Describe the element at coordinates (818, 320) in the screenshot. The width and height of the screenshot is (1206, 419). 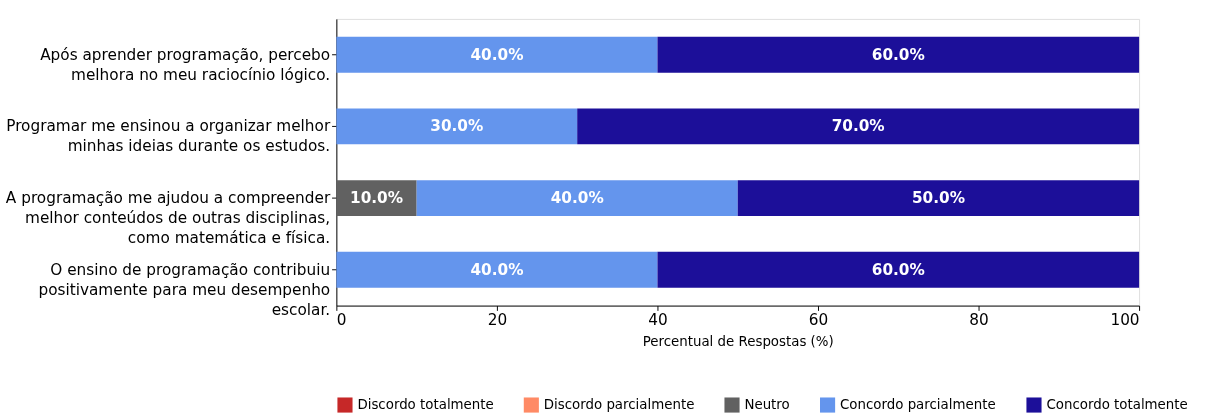
I see `x-tick-label: 60` at that location.